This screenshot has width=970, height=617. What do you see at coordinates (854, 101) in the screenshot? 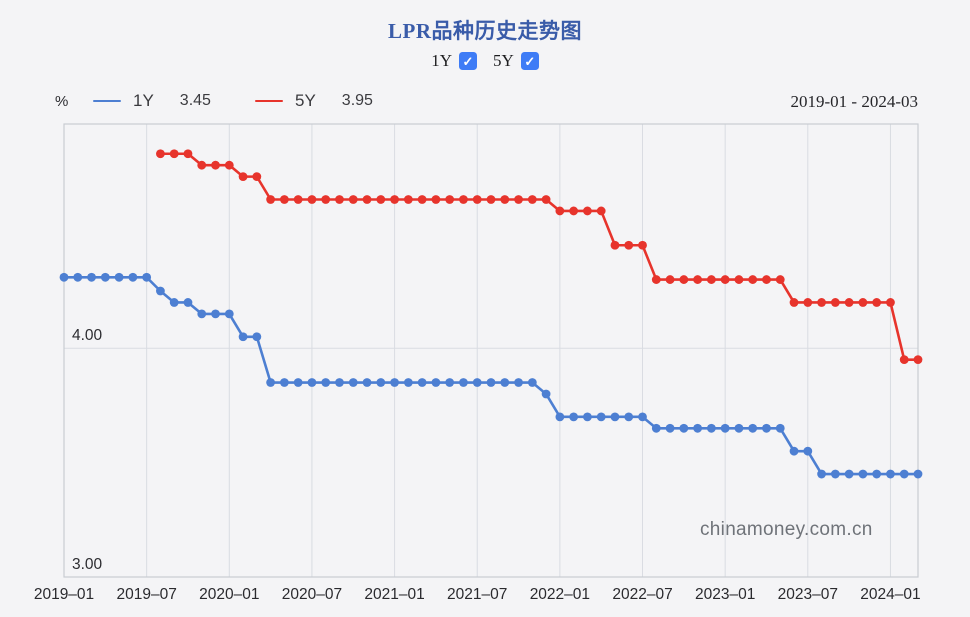
I see `date-range-label: 2019-01 - 2024-03` at bounding box center [854, 101].